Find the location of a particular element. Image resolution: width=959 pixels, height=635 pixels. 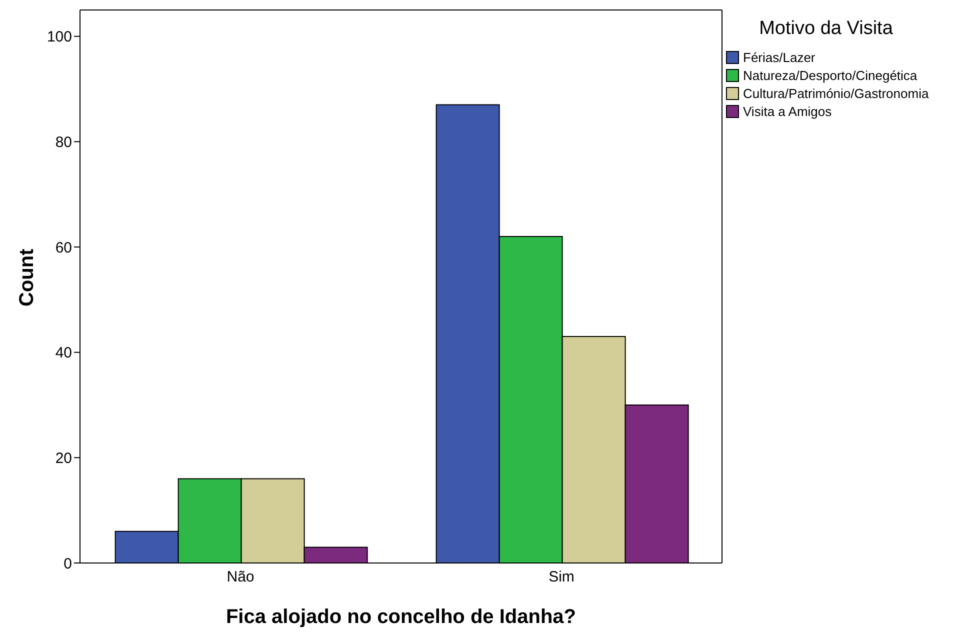

y-tick-label: 40 is located at coordinates (63, 353).